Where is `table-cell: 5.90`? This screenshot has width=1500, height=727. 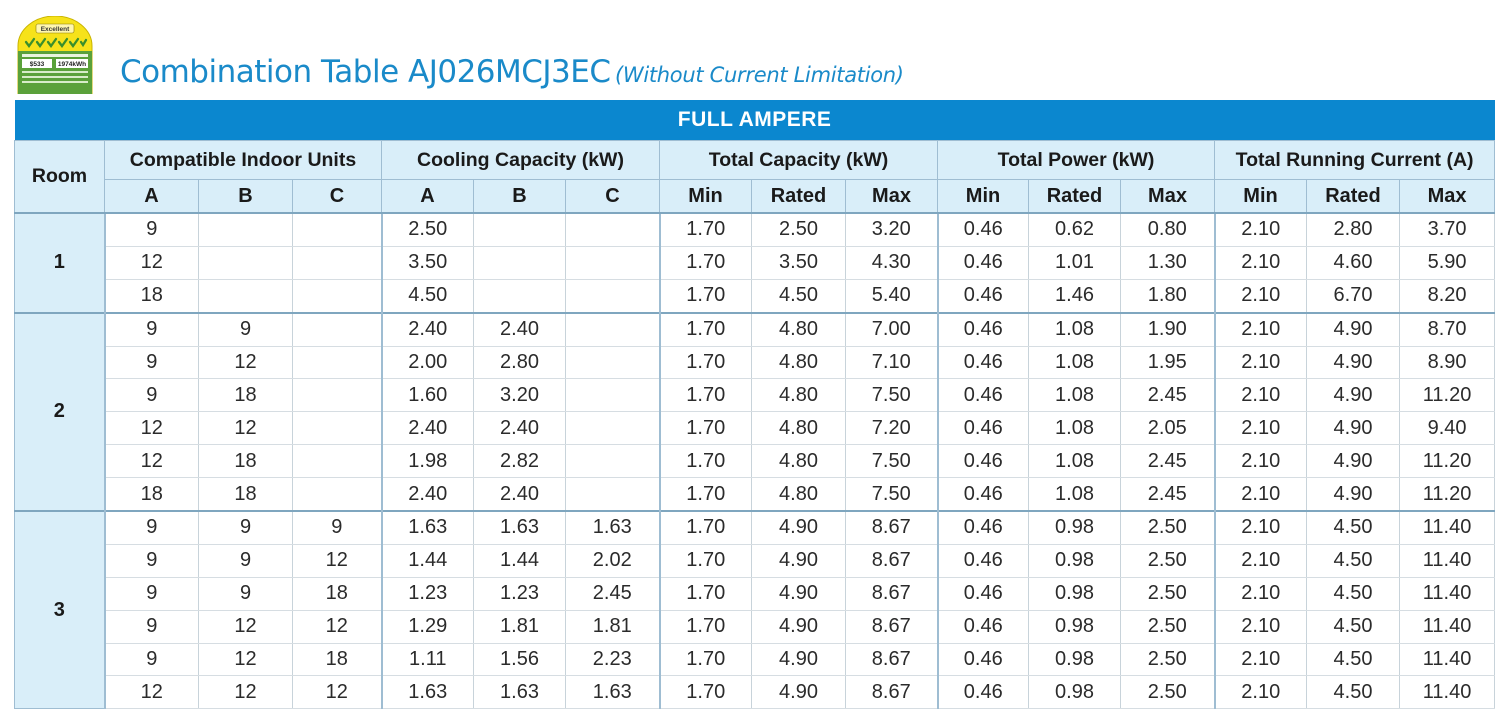
table-cell: 5.90 is located at coordinates (1447, 263).